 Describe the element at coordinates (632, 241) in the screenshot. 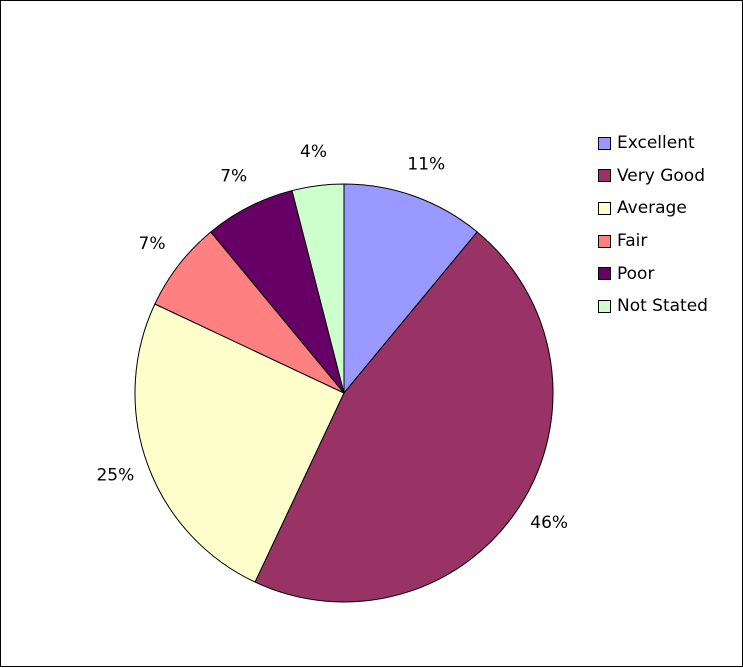

I see `legend-label-fair: Fair` at that location.